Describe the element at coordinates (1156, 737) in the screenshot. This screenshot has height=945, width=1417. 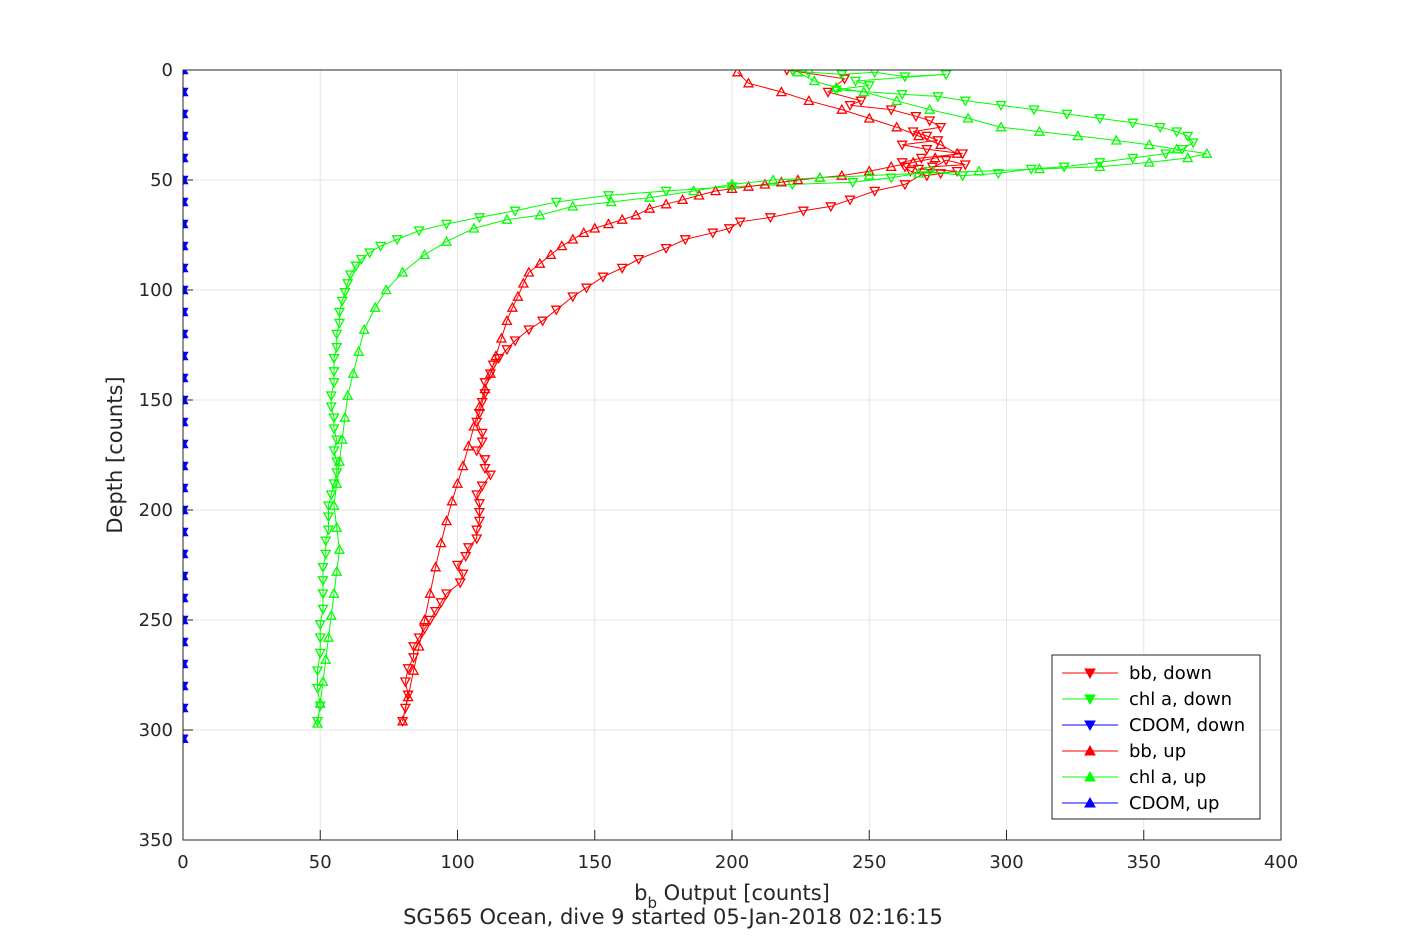
I see `legend-box` at that location.